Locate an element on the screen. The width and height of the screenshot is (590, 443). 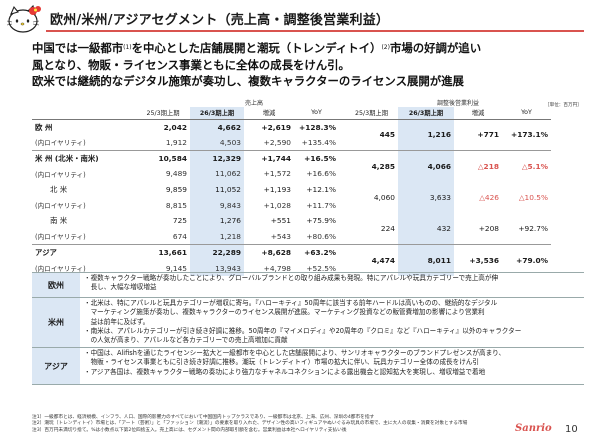
table-row: (内ロイヤリティ) 8,815 9,843 +1,028 +11.7% is located at coordinates (291, 205).